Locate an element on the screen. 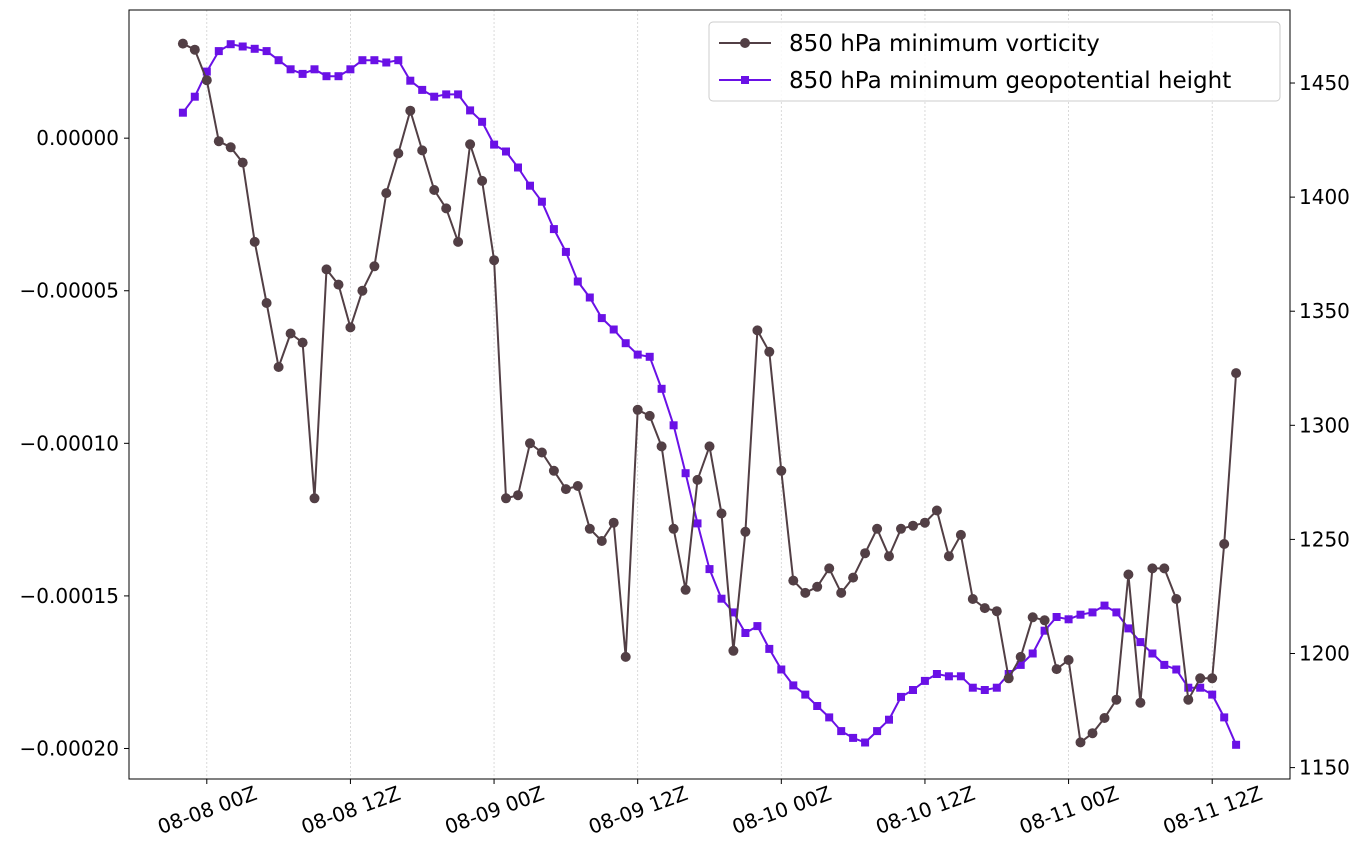 This screenshot has height=860, width=1368. x-tick-label: 08-11 12Z is located at coordinates (1213, 810).